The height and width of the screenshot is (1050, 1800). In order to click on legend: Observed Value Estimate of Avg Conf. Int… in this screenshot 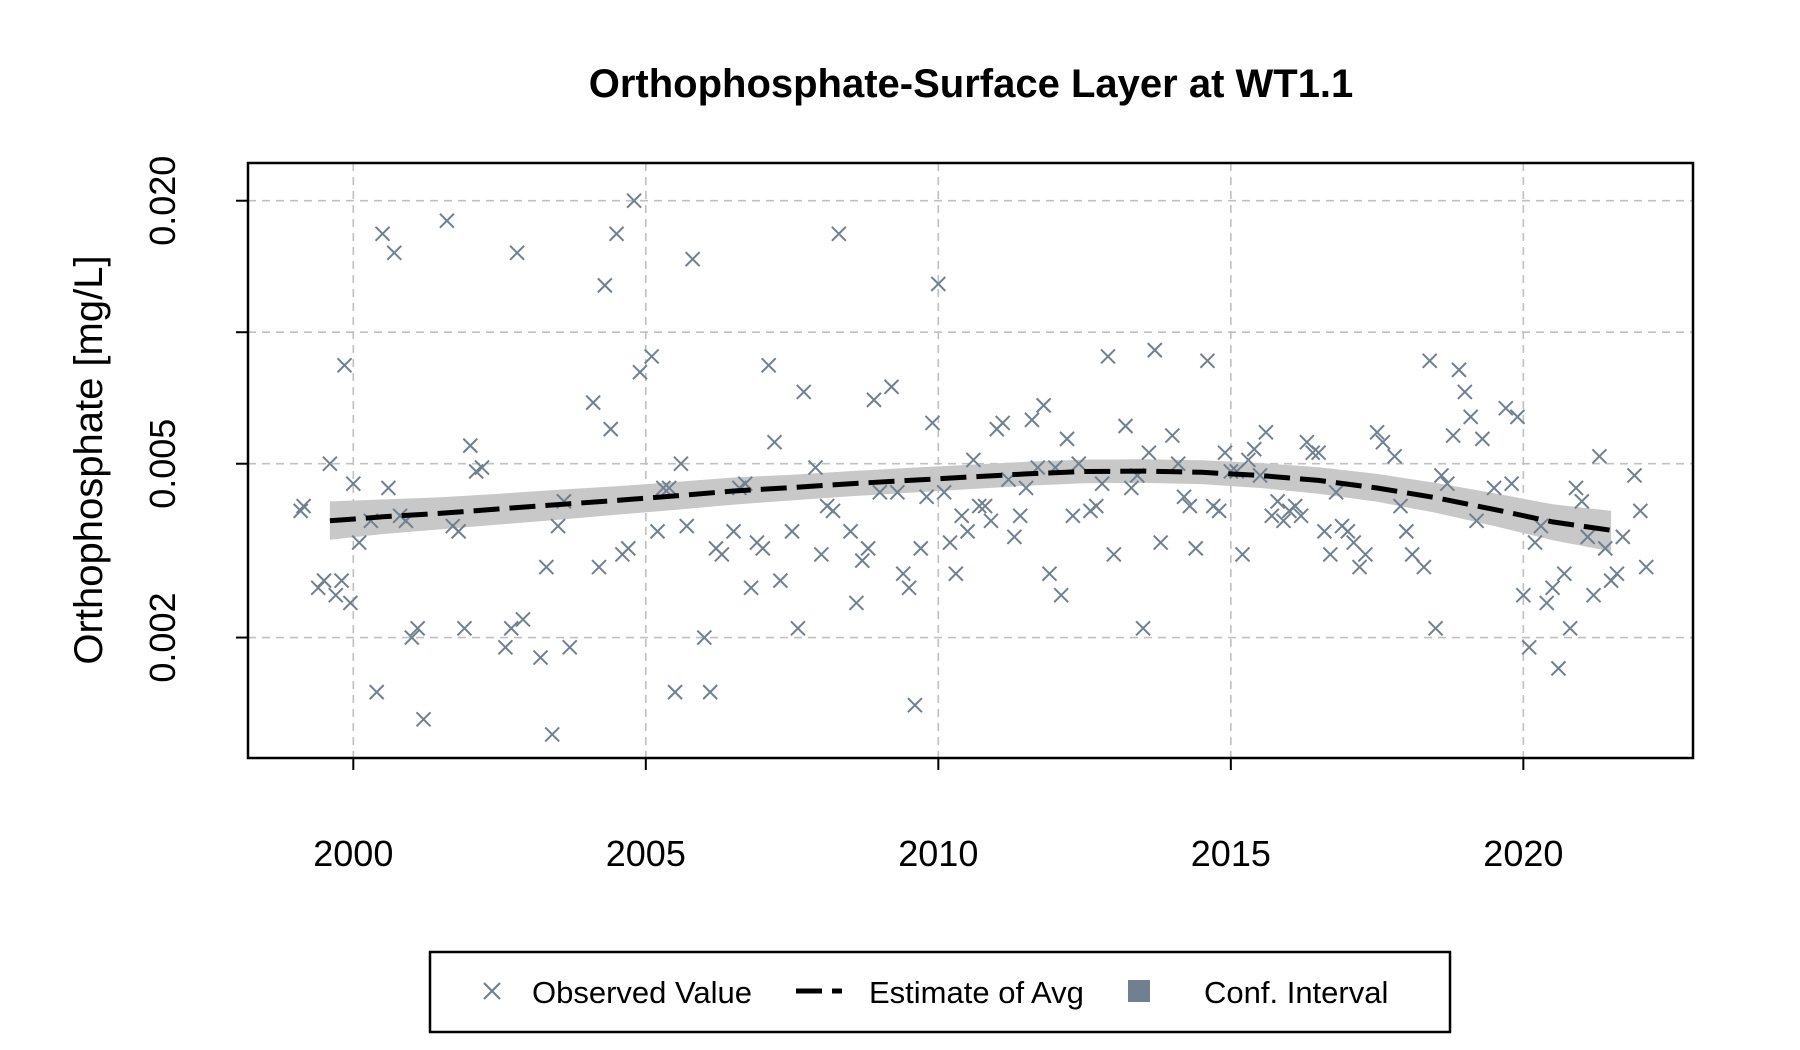, I will do `click(940, 992)`.